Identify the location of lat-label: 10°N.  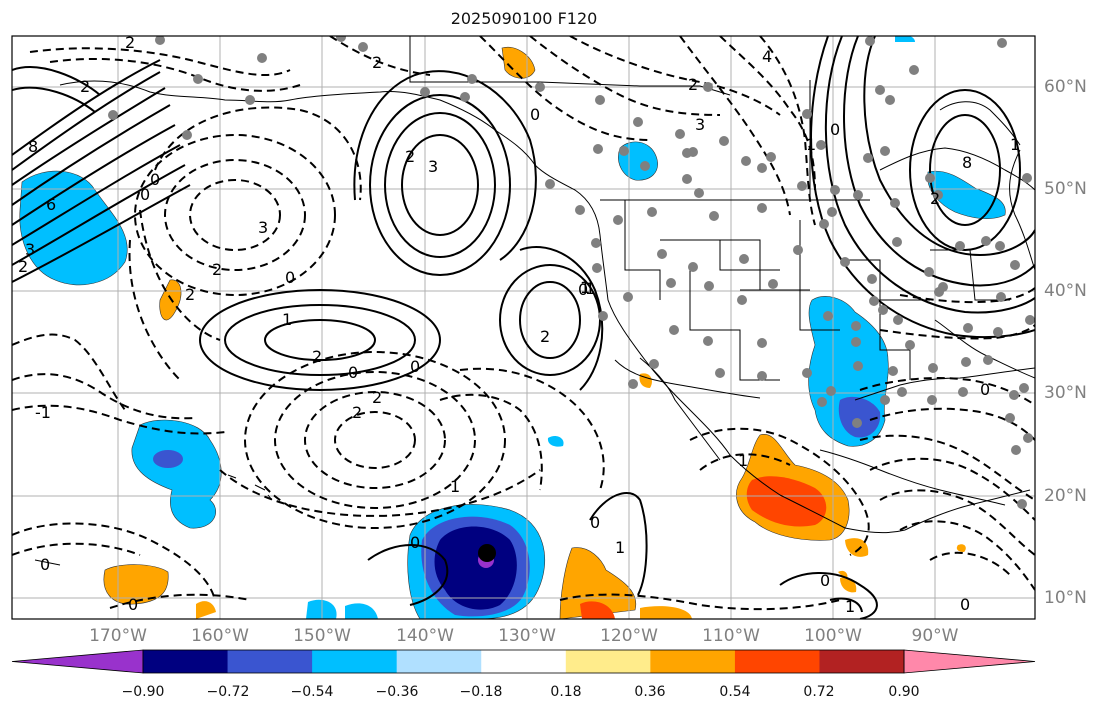
(1065, 598).